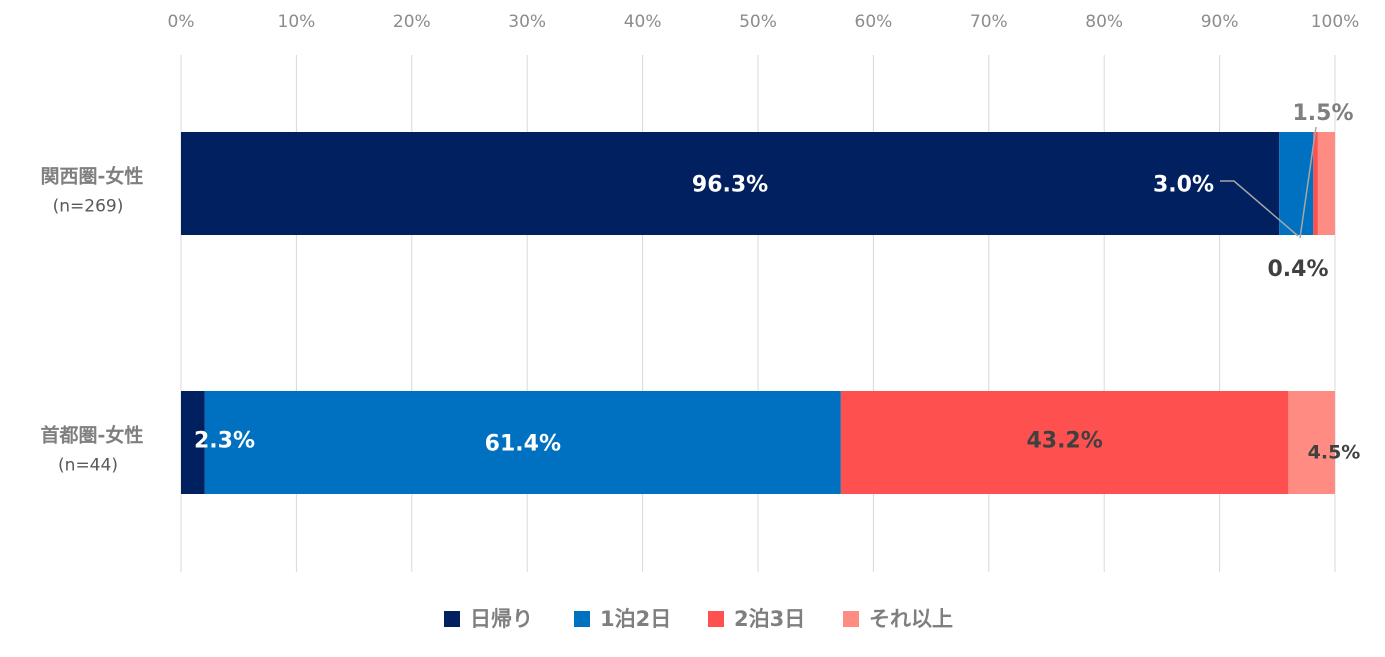 The width and height of the screenshot is (1385, 657). Describe the element at coordinates (88, 466) in the screenshot. I see `category-sample-size: (n=44)` at that location.